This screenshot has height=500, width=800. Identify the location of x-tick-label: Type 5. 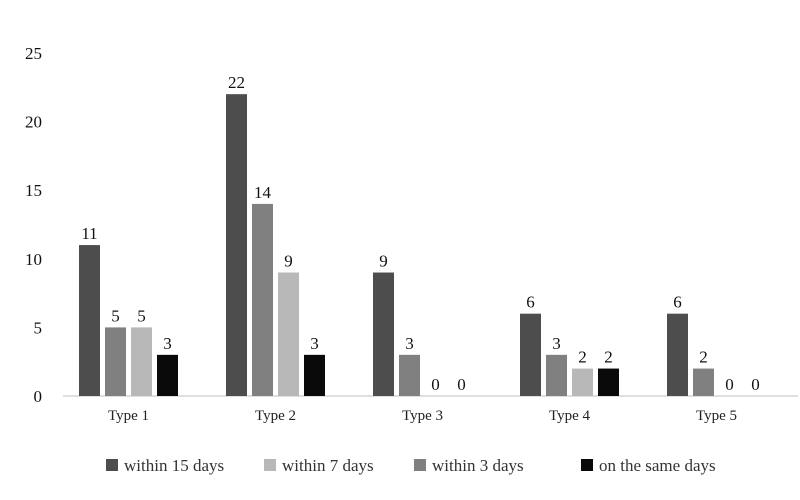
(716, 416).